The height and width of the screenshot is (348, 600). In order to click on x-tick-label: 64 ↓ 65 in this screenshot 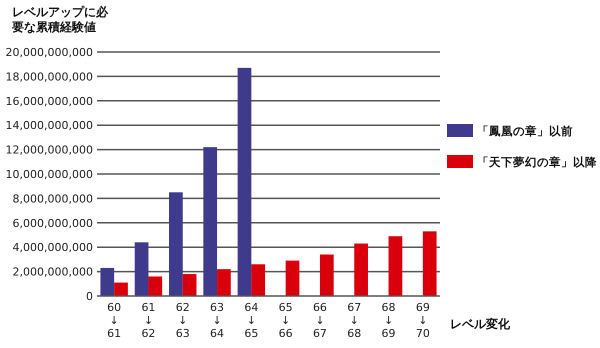, I will do `click(251, 320)`.